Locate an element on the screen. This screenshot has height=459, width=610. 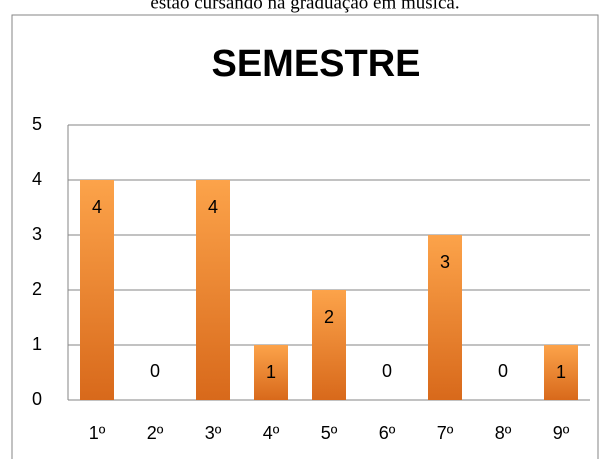
data-label: 2 is located at coordinates (329, 317).